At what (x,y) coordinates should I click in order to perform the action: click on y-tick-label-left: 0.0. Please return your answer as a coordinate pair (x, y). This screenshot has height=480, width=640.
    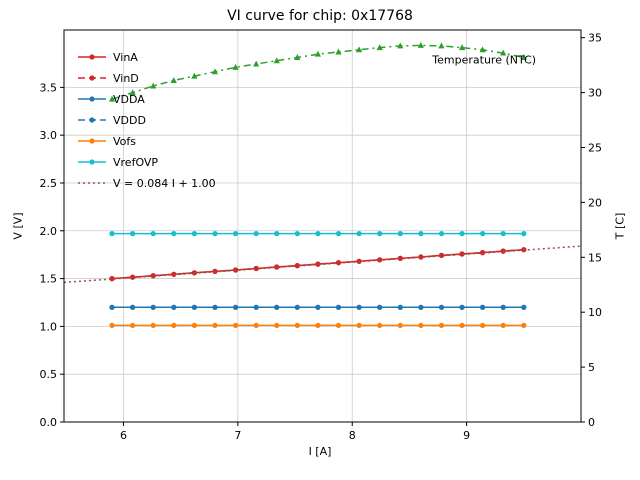
    Looking at the image, I should click on (49, 422).